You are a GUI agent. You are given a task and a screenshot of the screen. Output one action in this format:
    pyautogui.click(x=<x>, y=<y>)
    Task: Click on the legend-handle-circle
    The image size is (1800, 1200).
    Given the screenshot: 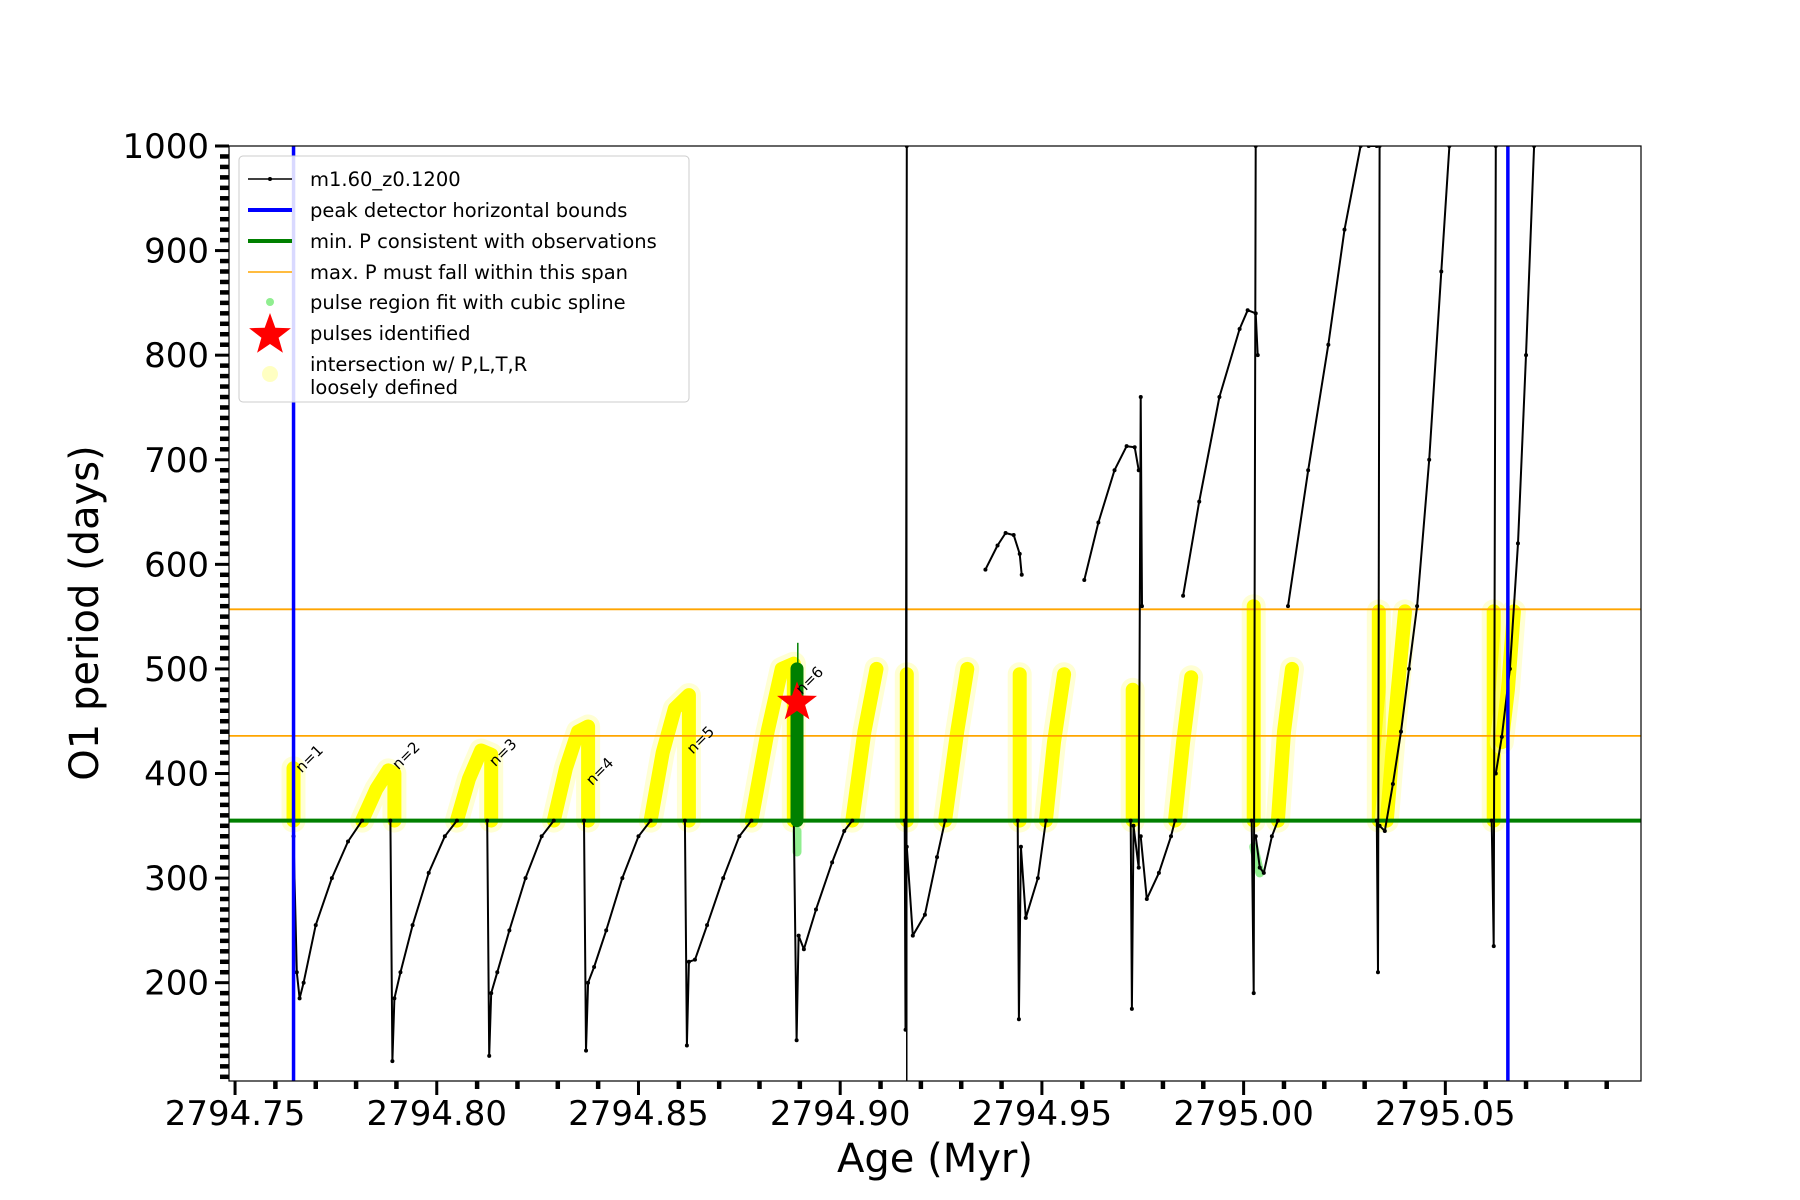 What is the action you would take?
    pyautogui.click(x=270, y=374)
    